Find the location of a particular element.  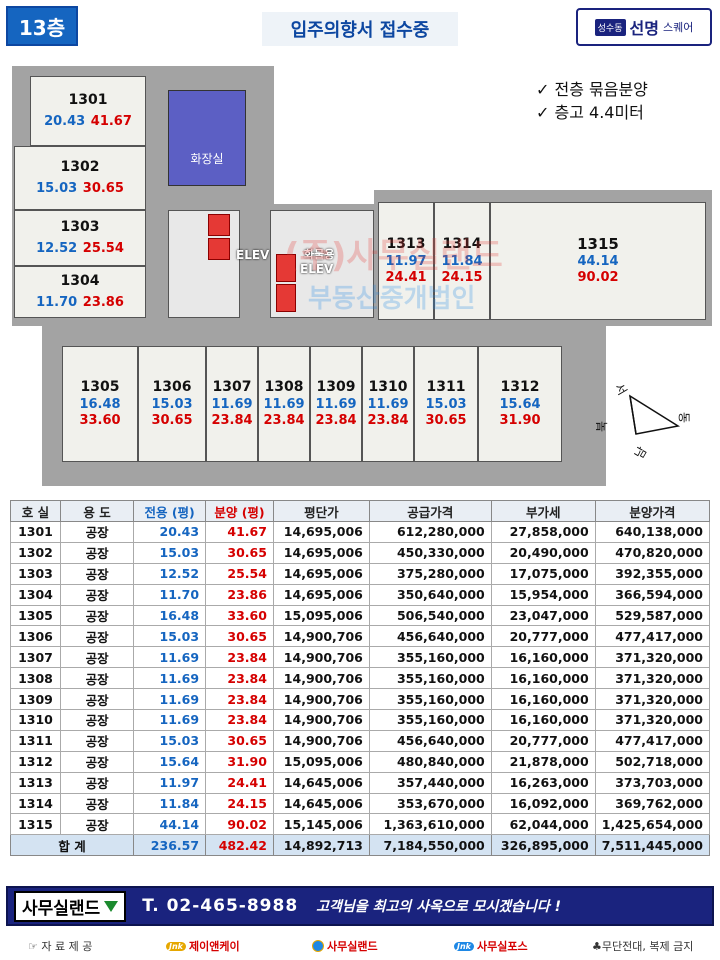

total-cell: 7,511,445,000 is located at coordinates (652, 845).